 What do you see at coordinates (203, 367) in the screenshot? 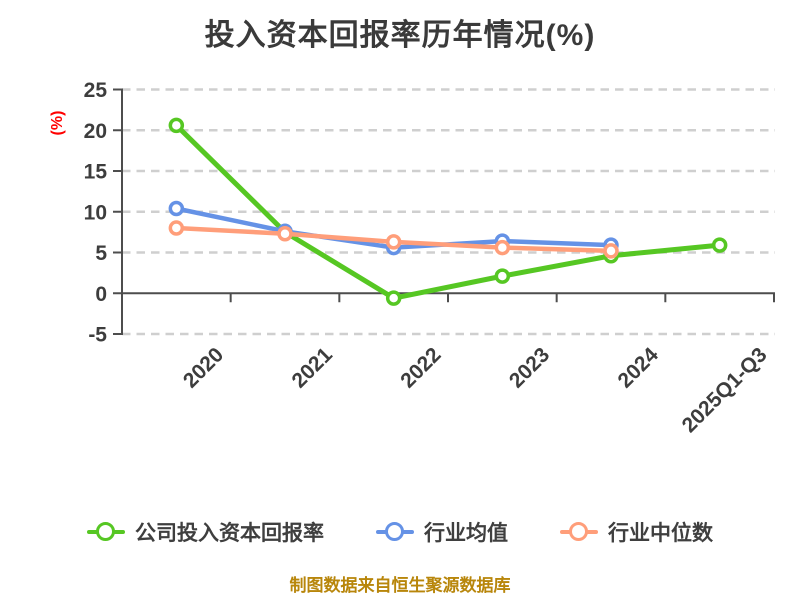
I see `x-tick-label: 2020` at bounding box center [203, 367].